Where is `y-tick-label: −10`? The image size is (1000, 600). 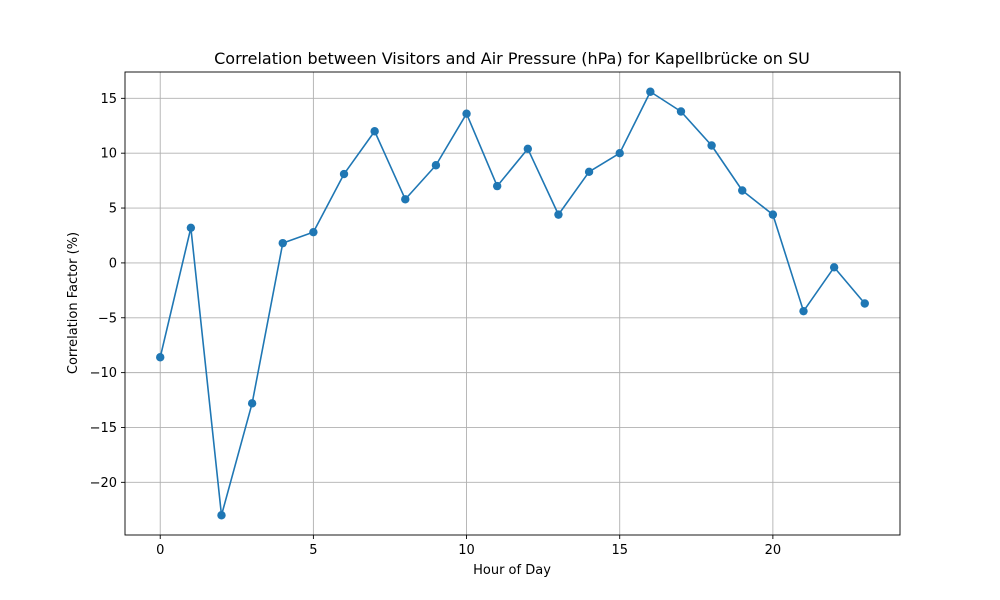
y-tick-label: −10 is located at coordinates (103, 373).